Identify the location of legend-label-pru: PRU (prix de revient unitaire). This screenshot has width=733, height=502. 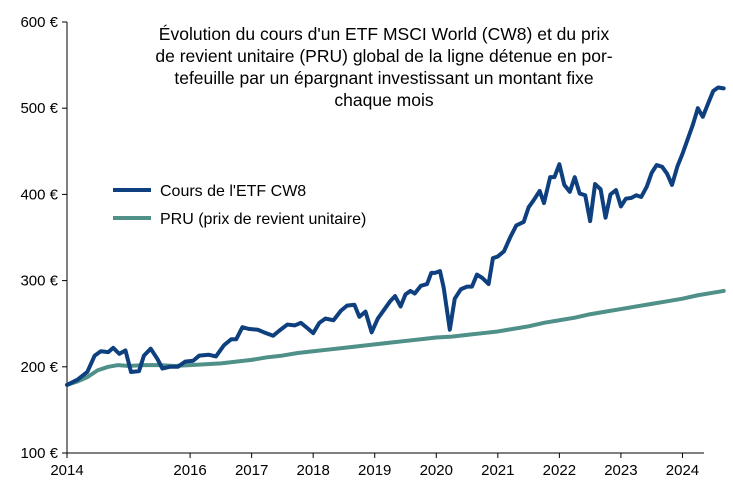
(263, 219).